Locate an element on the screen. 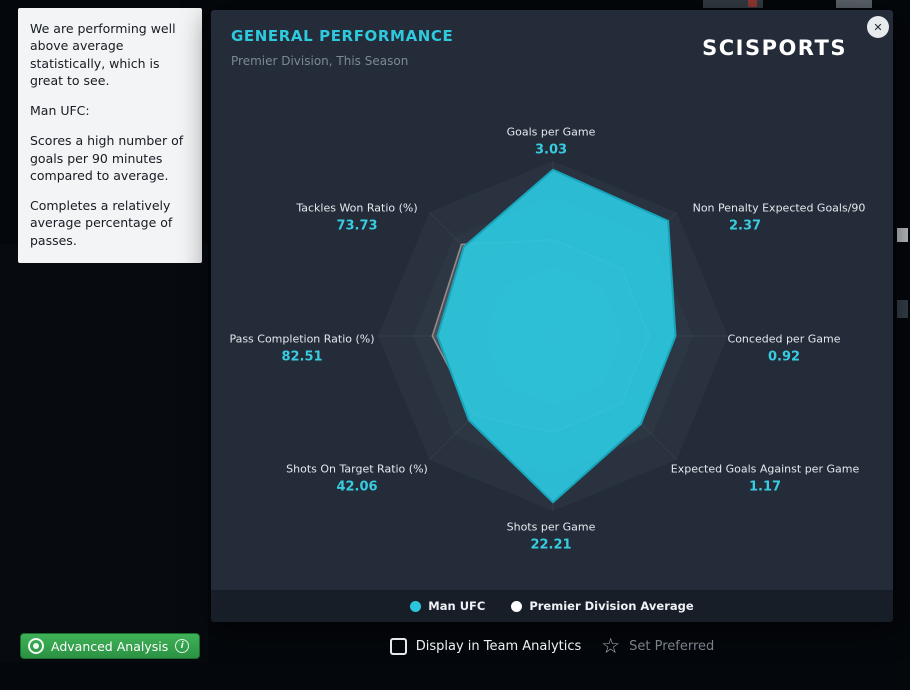 The width and height of the screenshot is (910, 690). set-preferred-label: Set Preferred is located at coordinates (672, 646).